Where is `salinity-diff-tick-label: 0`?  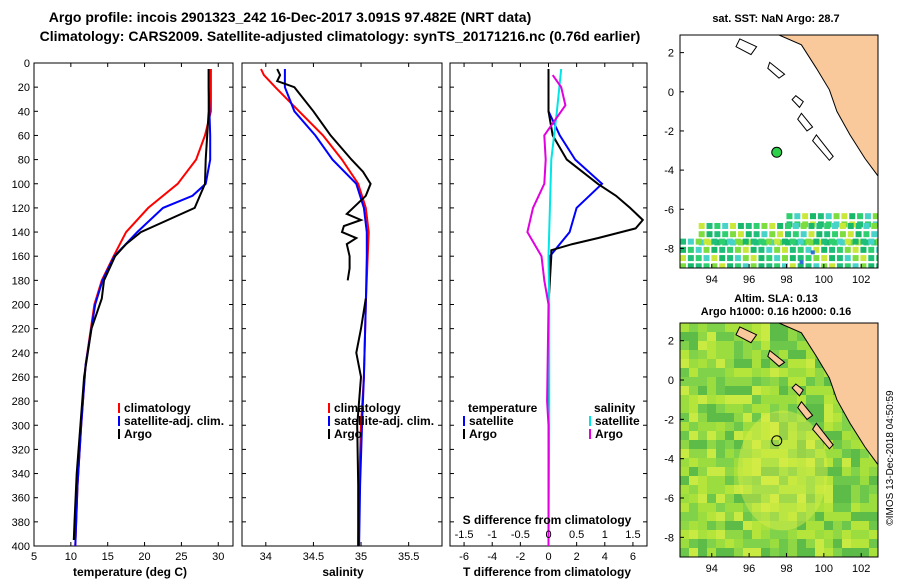
salinity-diff-tick-label: 0 is located at coordinates (548, 535).